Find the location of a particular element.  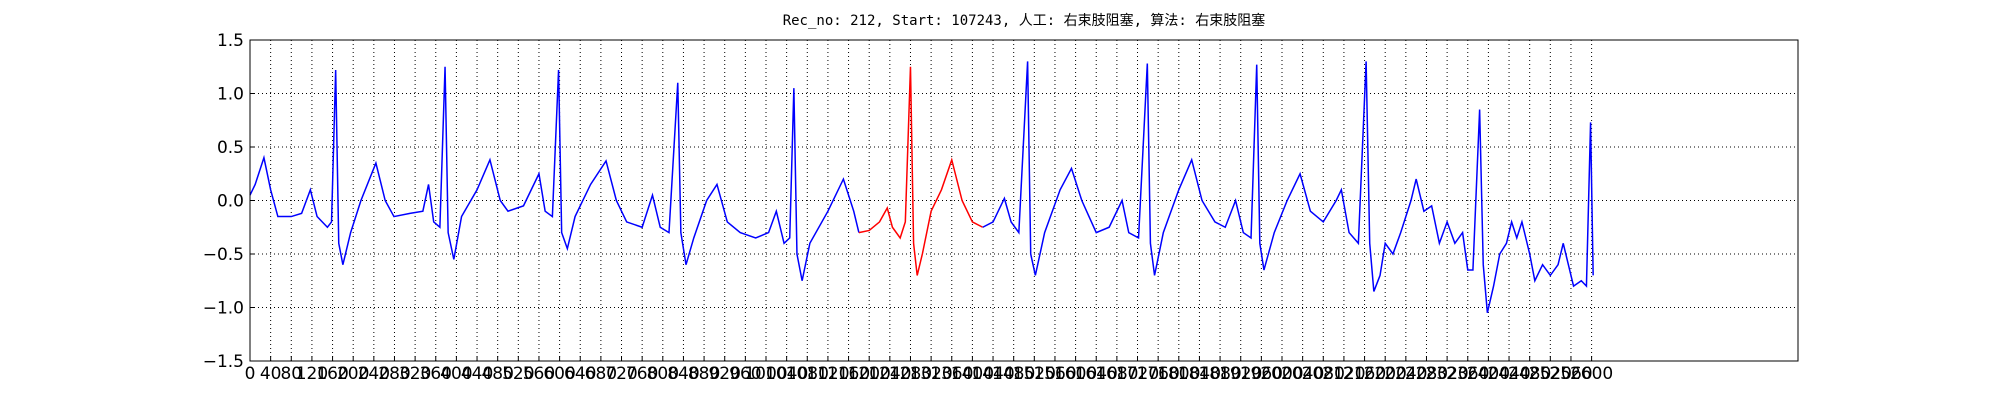

x-tick-label: 840 is located at coordinates (683, 374).